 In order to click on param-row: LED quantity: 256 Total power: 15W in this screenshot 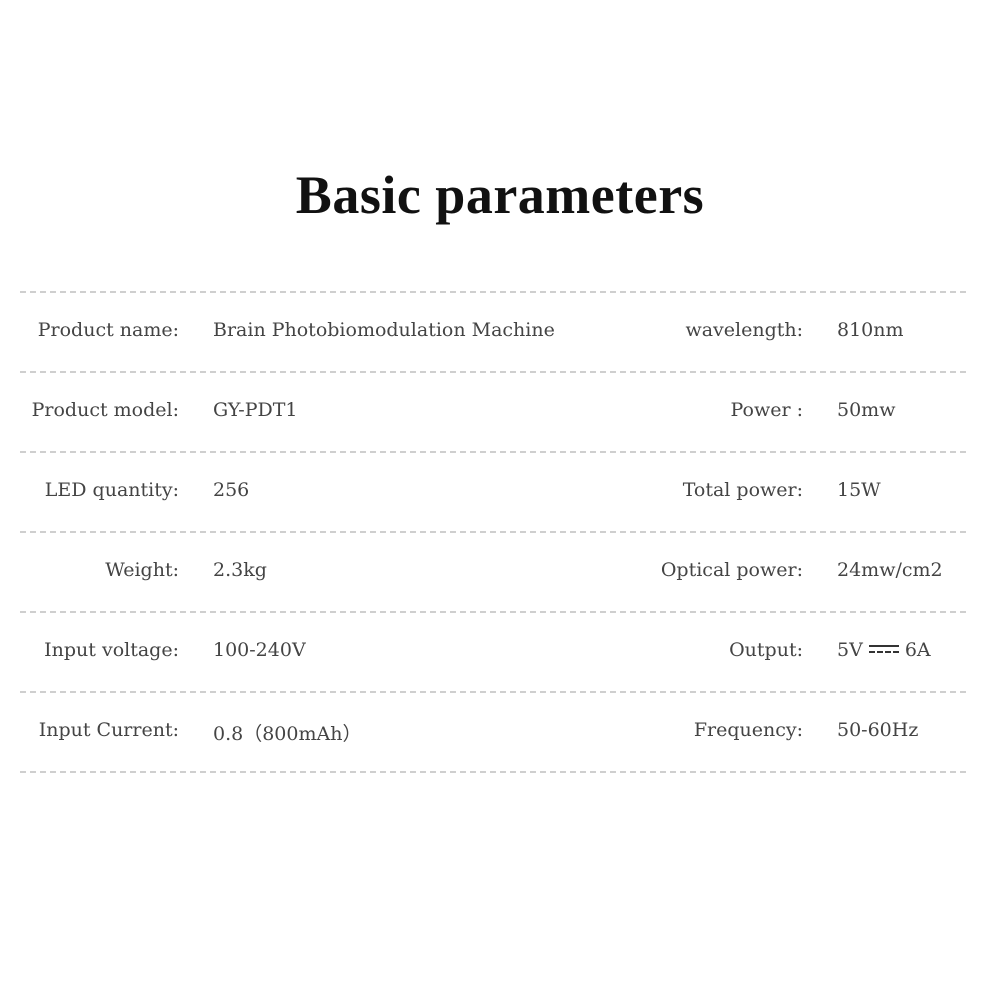, I will do `click(500, 492)`.